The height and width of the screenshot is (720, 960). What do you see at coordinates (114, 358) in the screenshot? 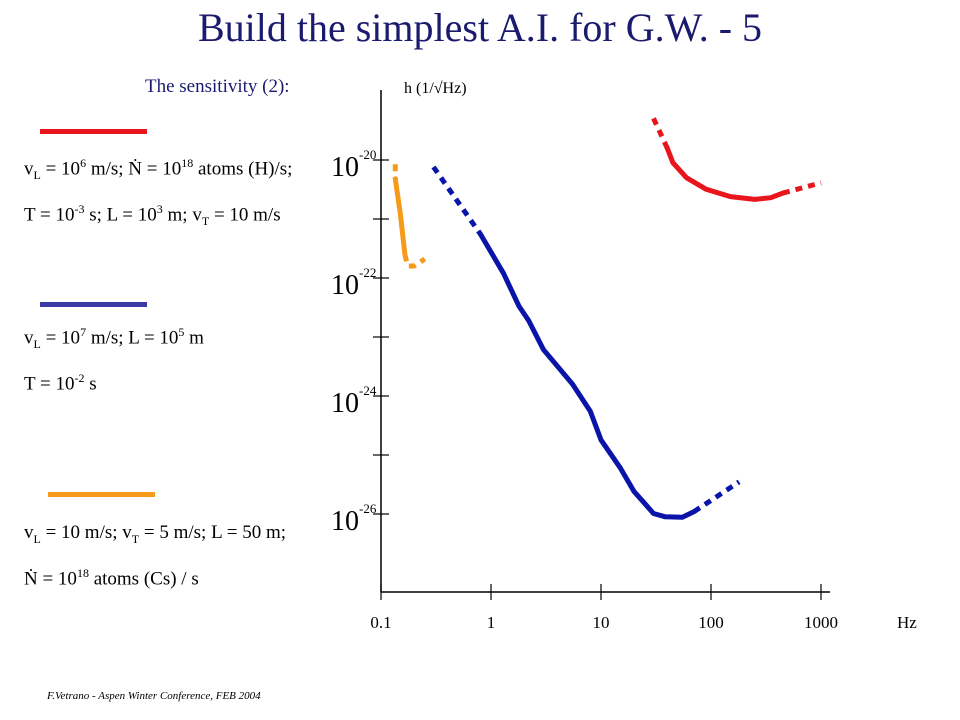
I see `legend-params-blue: vL = 107 m/s; L = 105 m T = 10-2 s` at bounding box center [114, 358].